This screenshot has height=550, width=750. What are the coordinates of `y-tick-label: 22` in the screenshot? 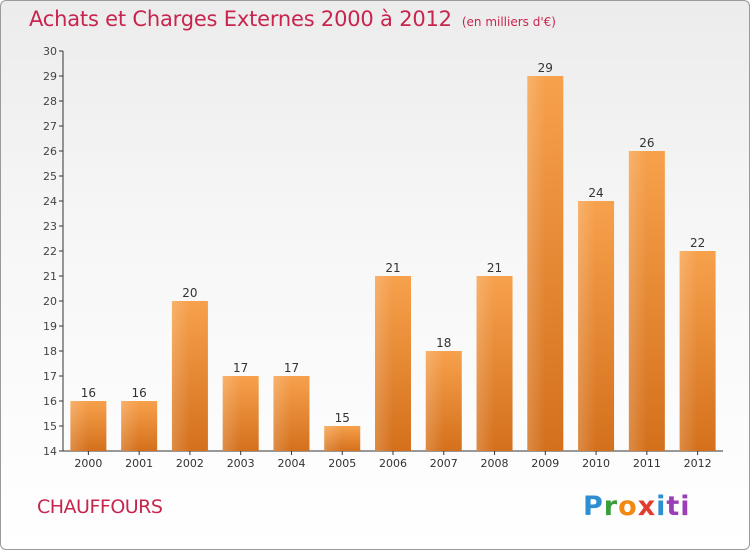 It's located at (50, 251).